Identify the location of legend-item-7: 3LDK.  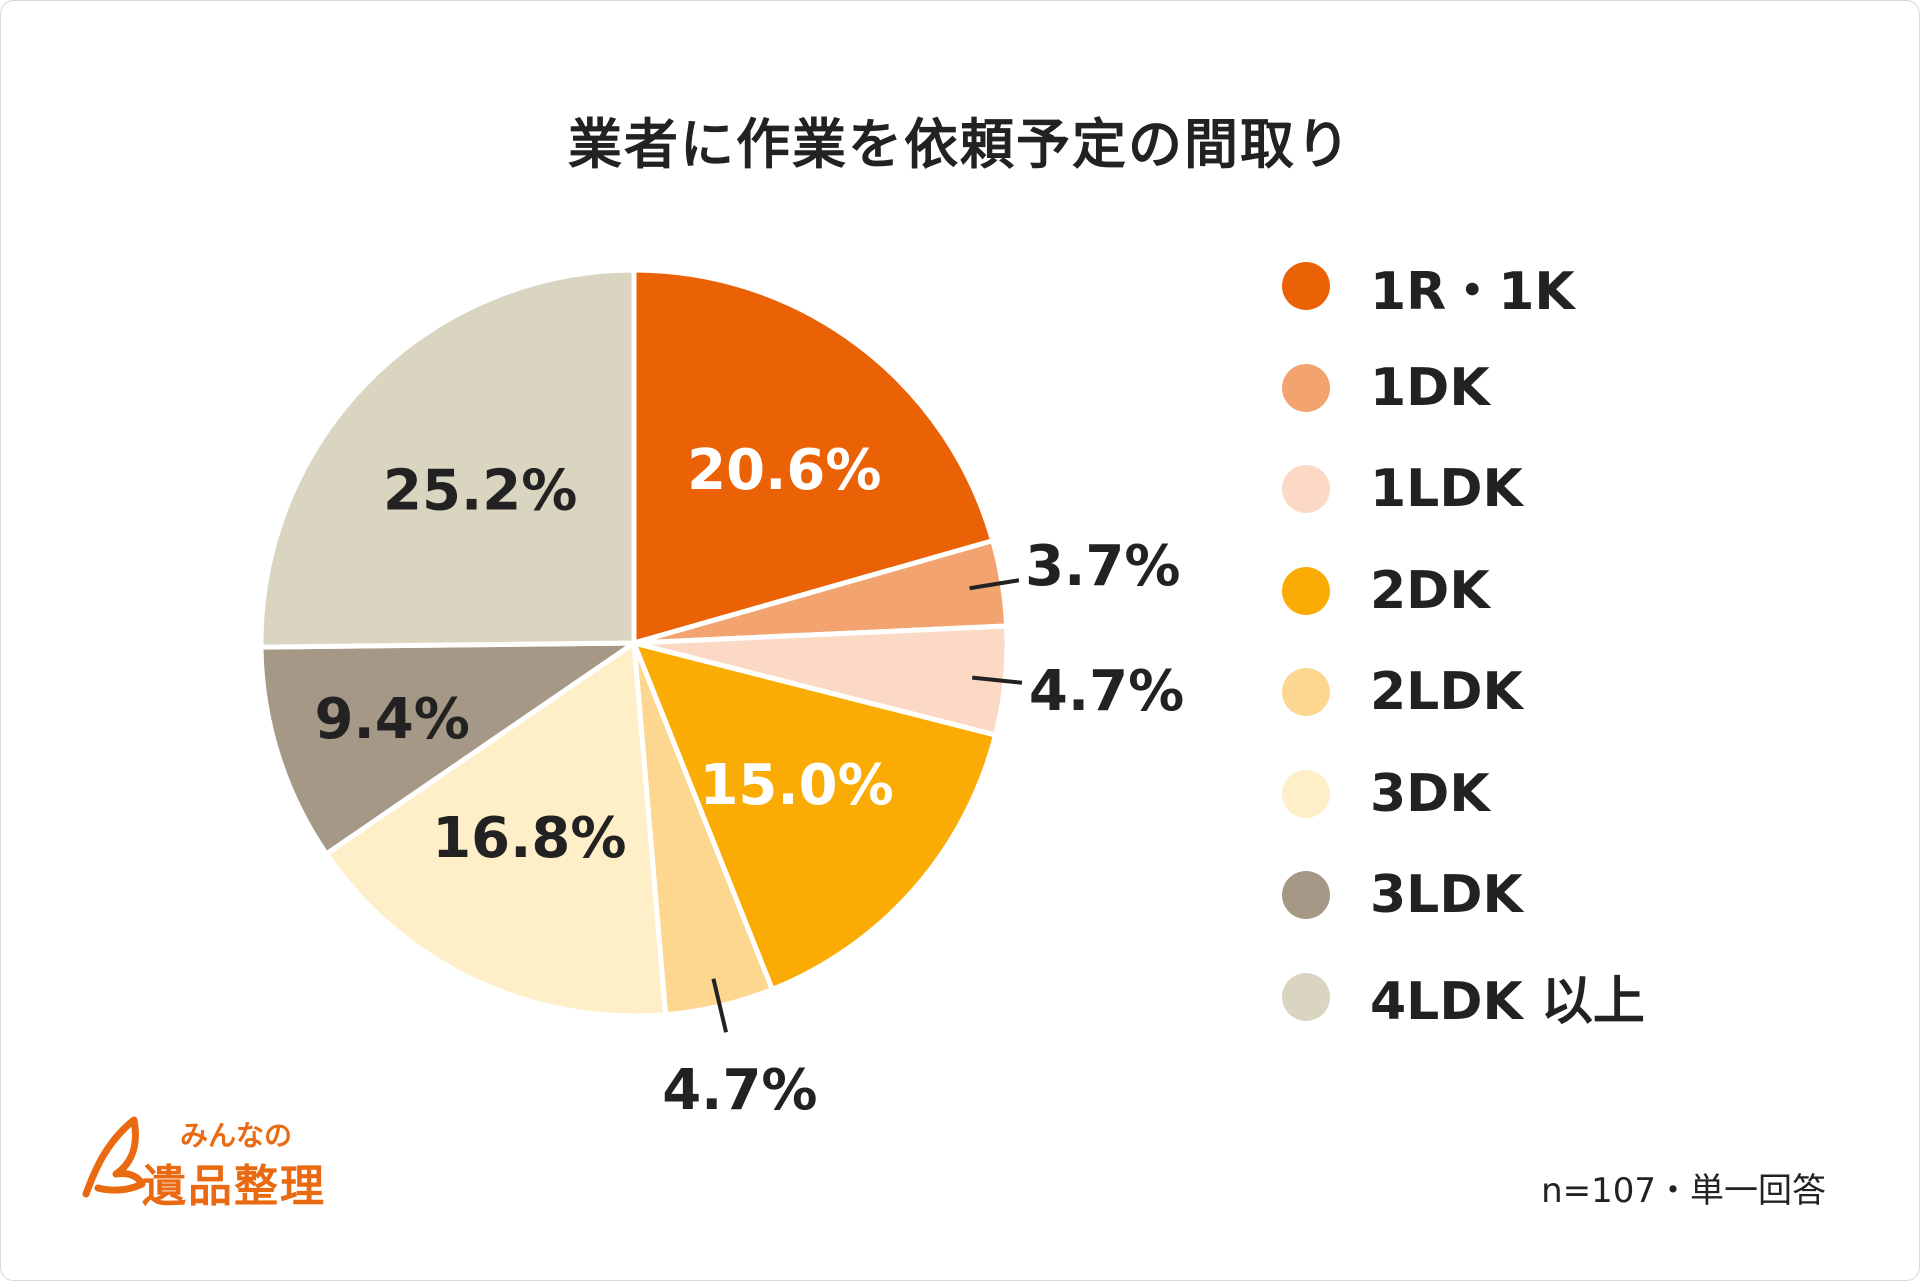
(1532, 895).